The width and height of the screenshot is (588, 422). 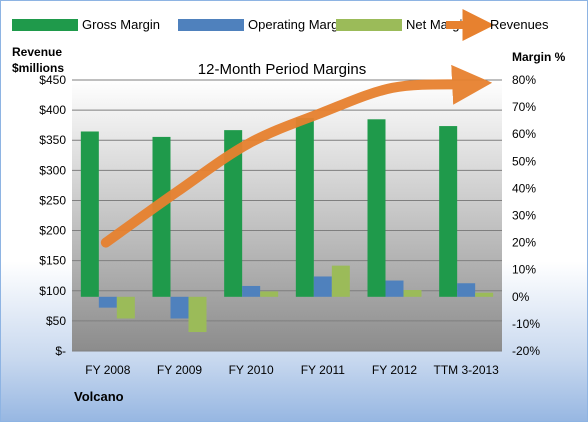 I want to click on category-label: TTM 3-2013, so click(x=466, y=370).